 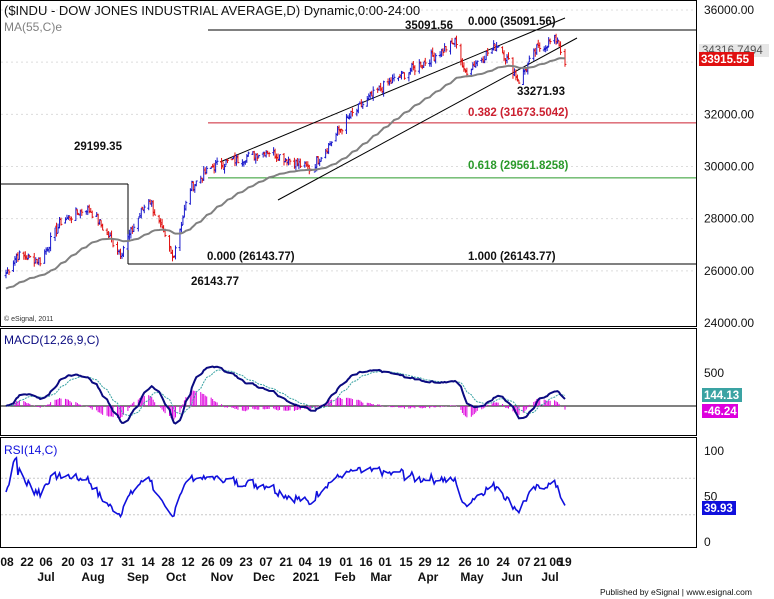 I want to click on rsi-tick-label: 100, so click(x=714, y=451).